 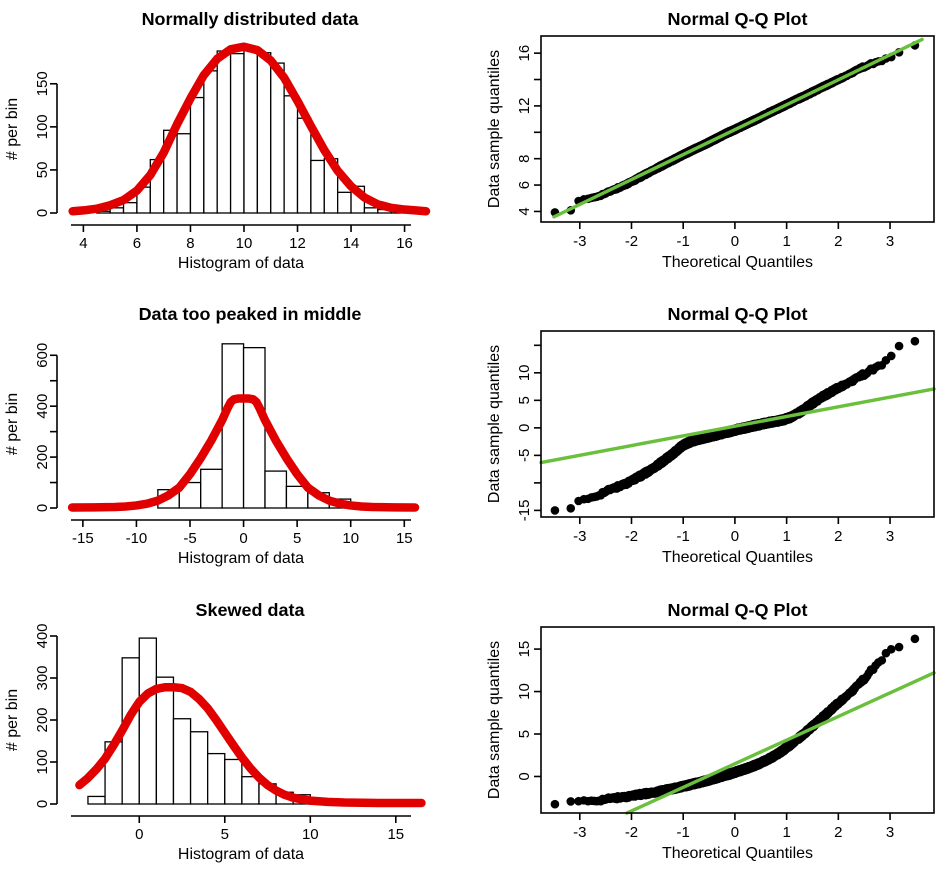 I want to click on x-tick-labels: 0 5 10 15, so click(x=269, y=834).